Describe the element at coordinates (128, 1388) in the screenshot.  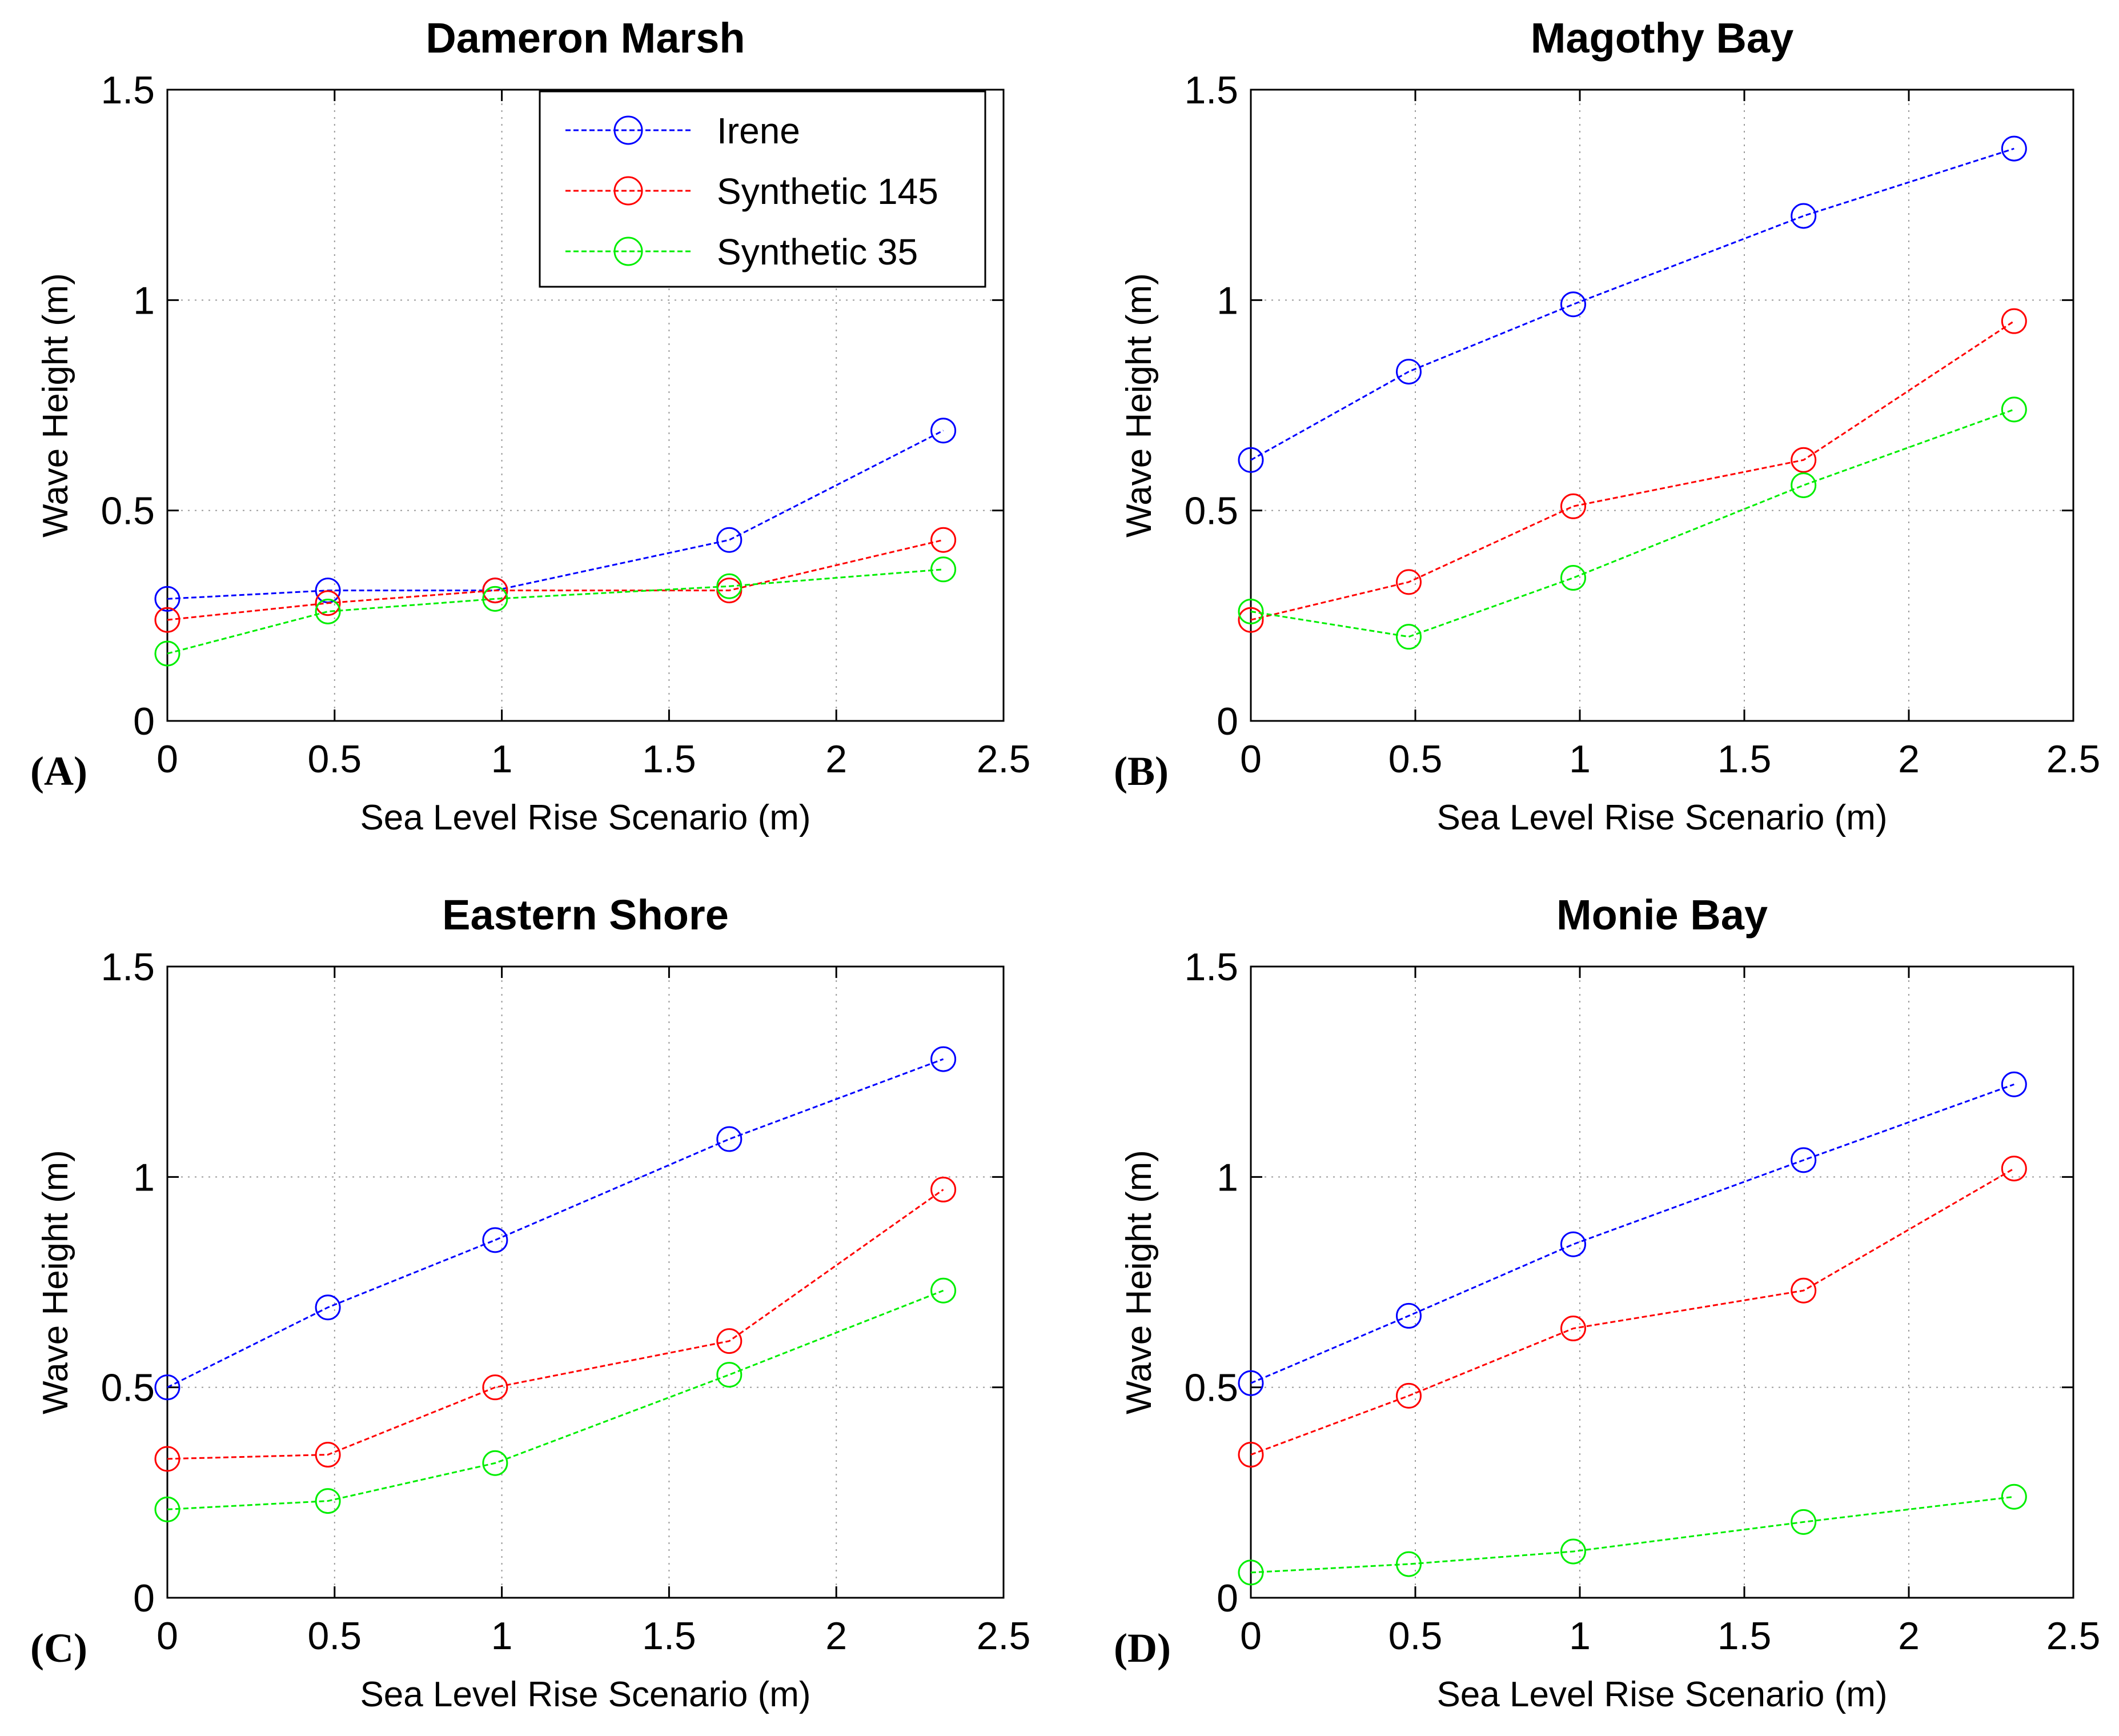
I see `chart-3-y-tick-label: 0.5` at that location.